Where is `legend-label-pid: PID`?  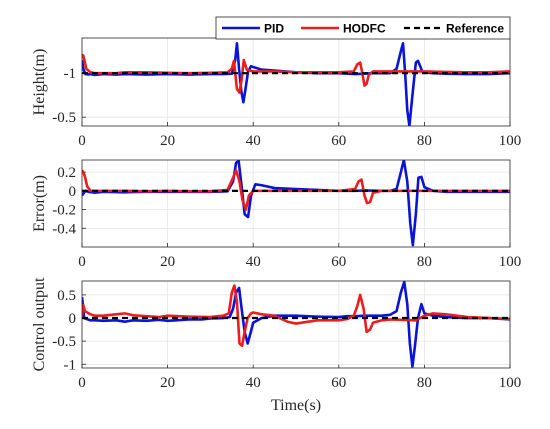 legend-label-pid: PID is located at coordinates (274, 29).